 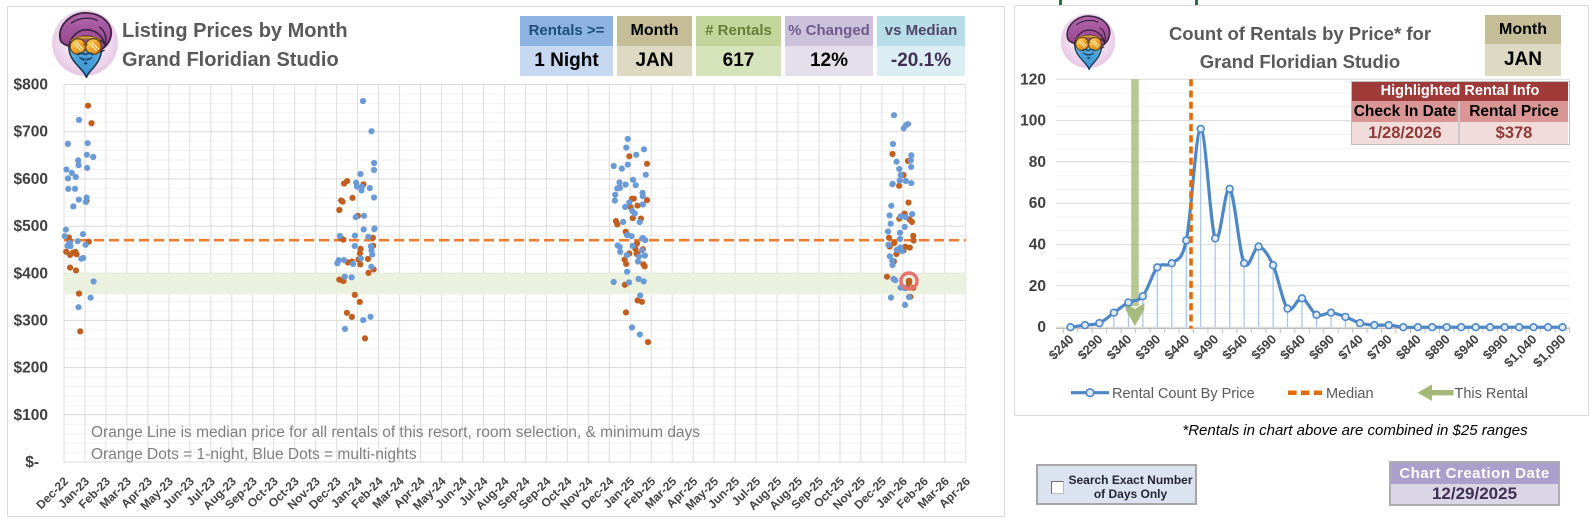 What do you see at coordinates (1321, 347) in the screenshot?
I see `svg-text: $690` at bounding box center [1321, 347].